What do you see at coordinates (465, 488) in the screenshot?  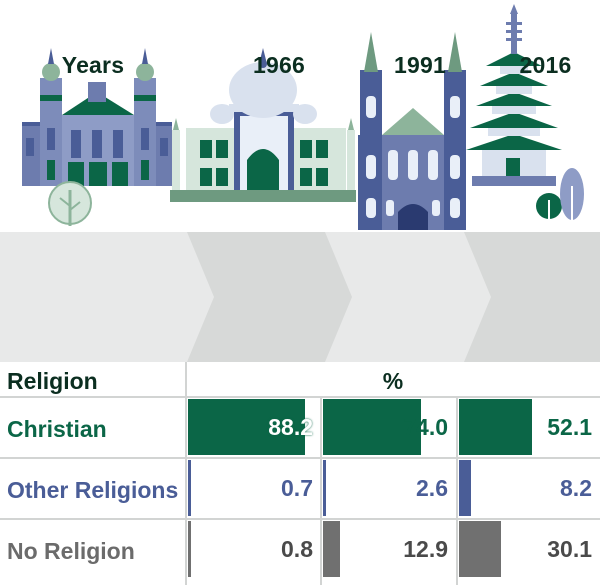 I see `bar-other-religions-2016` at bounding box center [465, 488].